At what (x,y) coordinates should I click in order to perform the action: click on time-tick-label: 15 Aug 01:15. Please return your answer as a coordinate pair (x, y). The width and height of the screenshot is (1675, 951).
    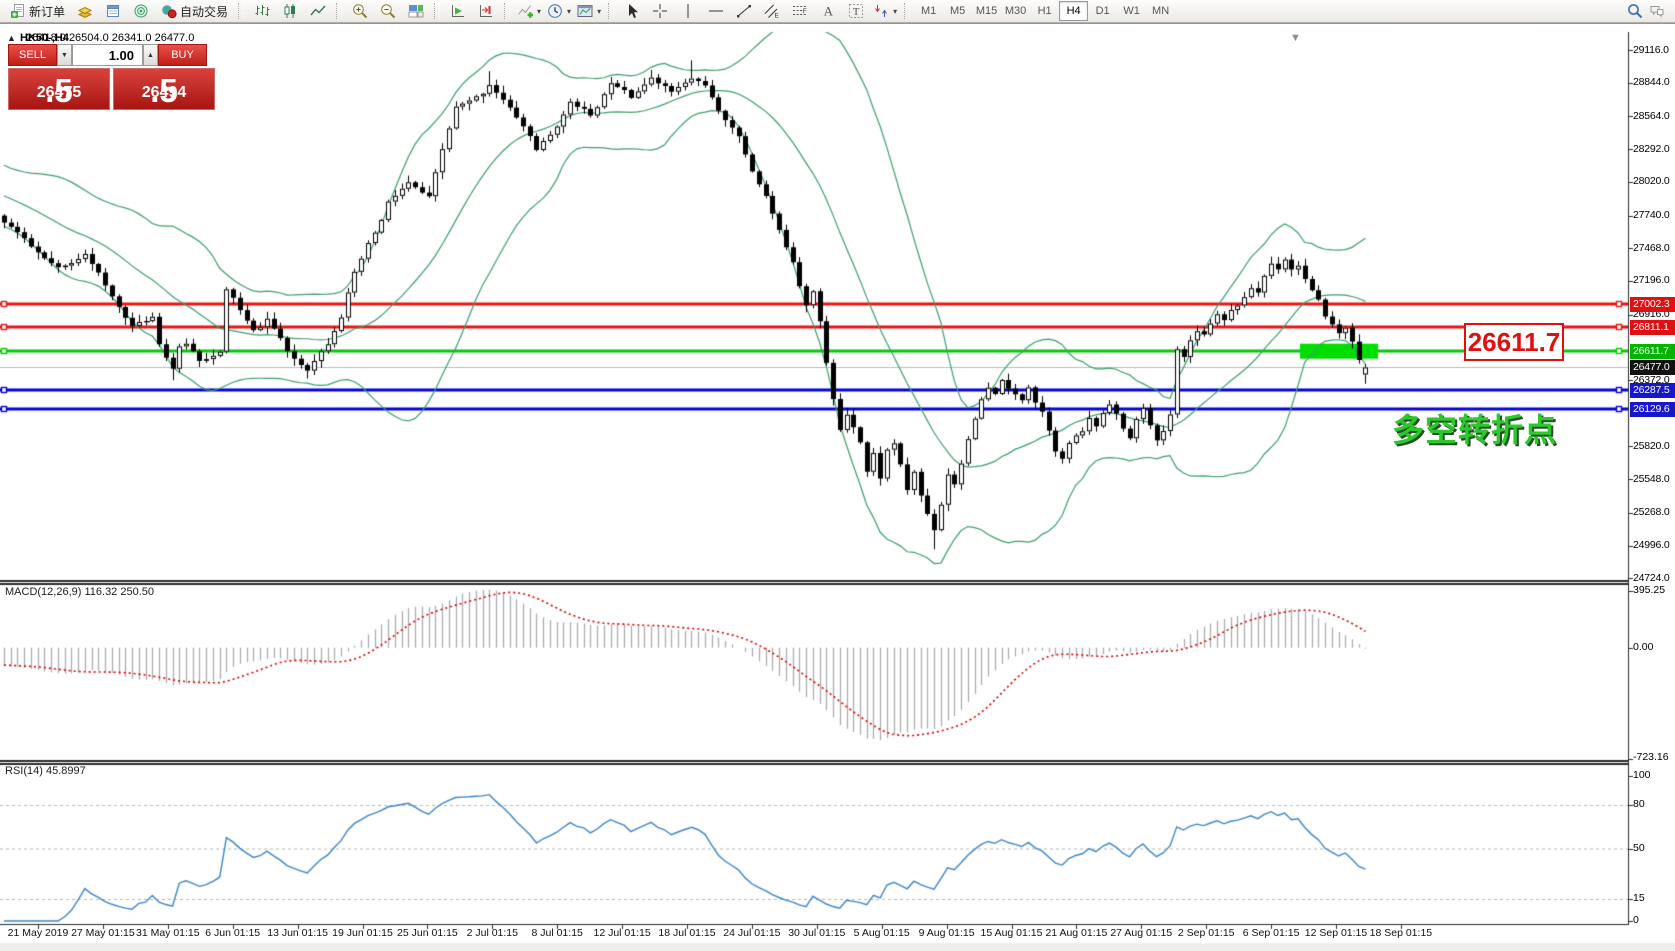
    Looking at the image, I should click on (1011, 933).